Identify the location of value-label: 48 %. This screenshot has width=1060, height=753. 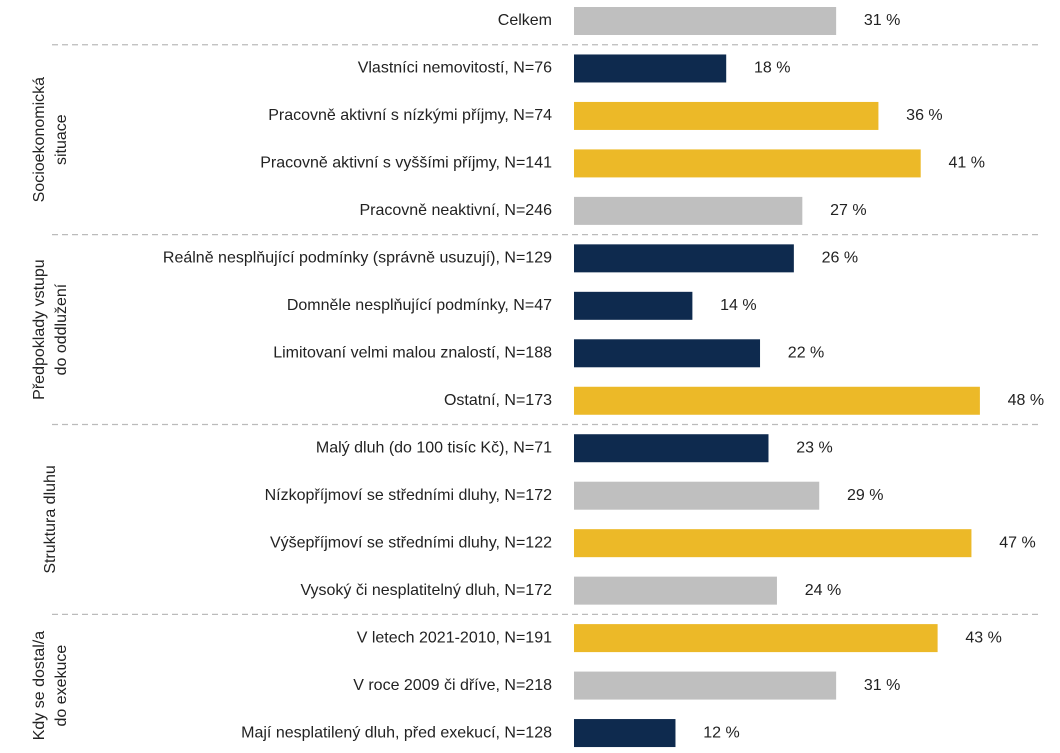
(1026, 400).